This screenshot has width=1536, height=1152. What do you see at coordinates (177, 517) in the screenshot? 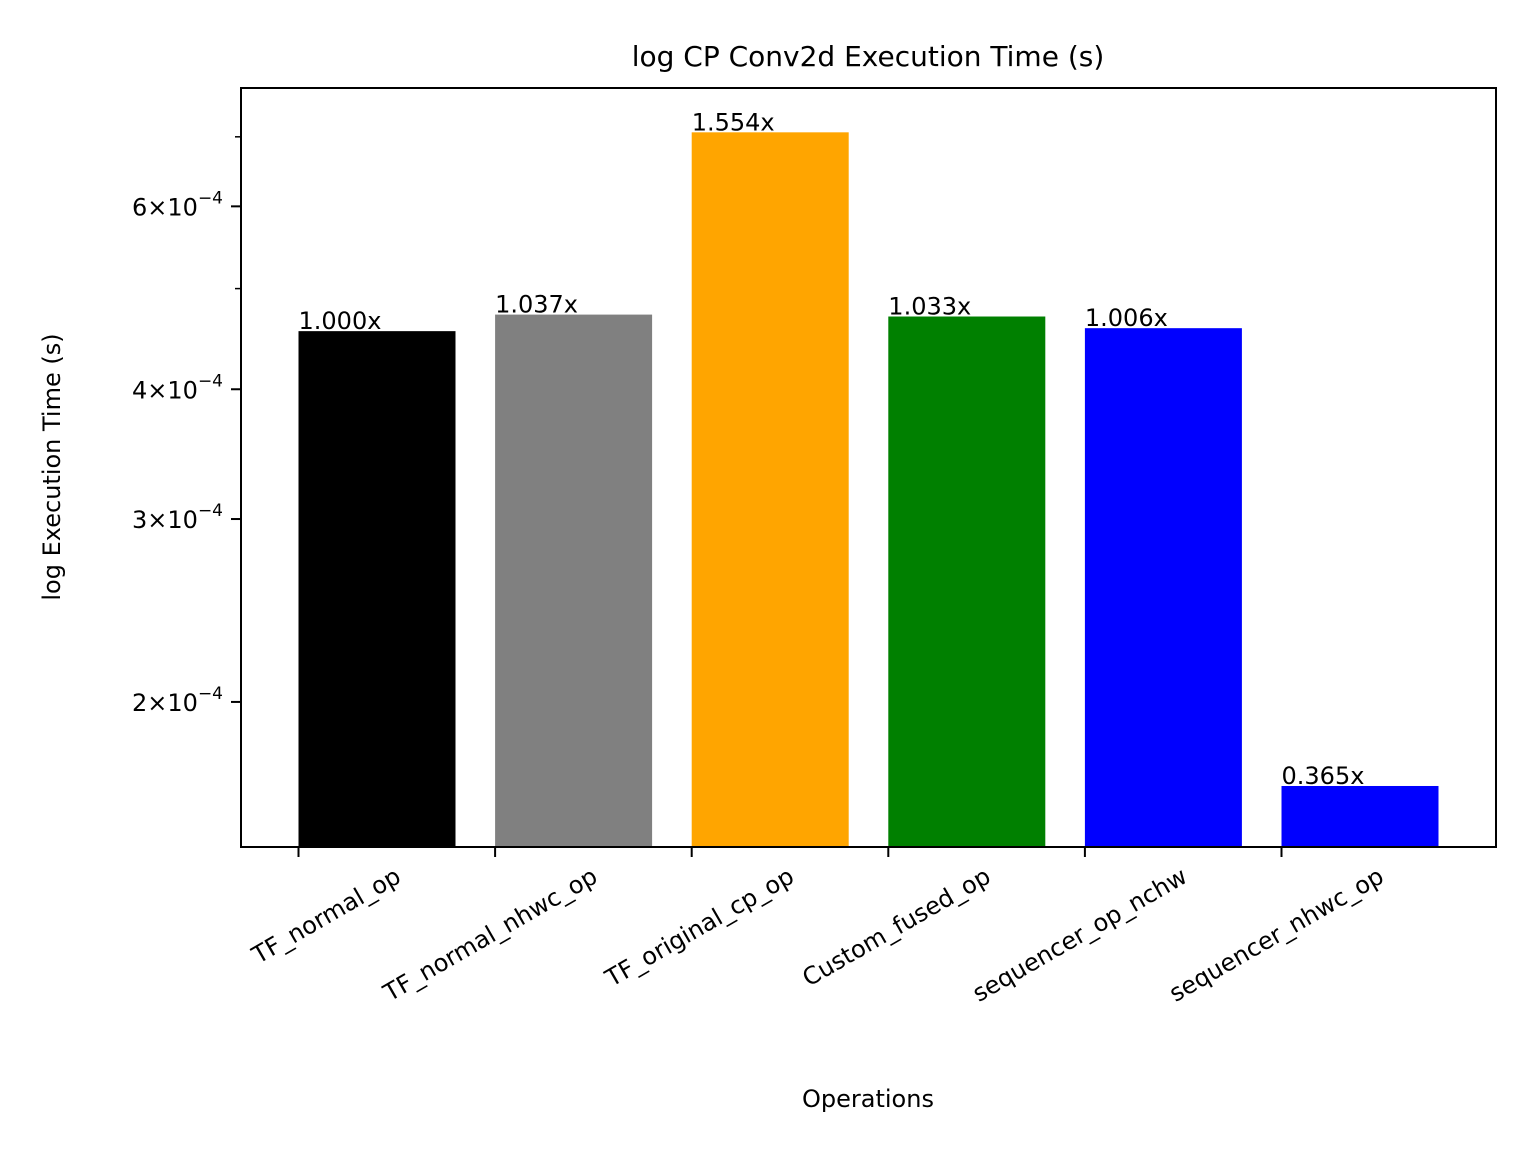
I see `y-tick-label: 3×10⁻⁴` at bounding box center [177, 517].